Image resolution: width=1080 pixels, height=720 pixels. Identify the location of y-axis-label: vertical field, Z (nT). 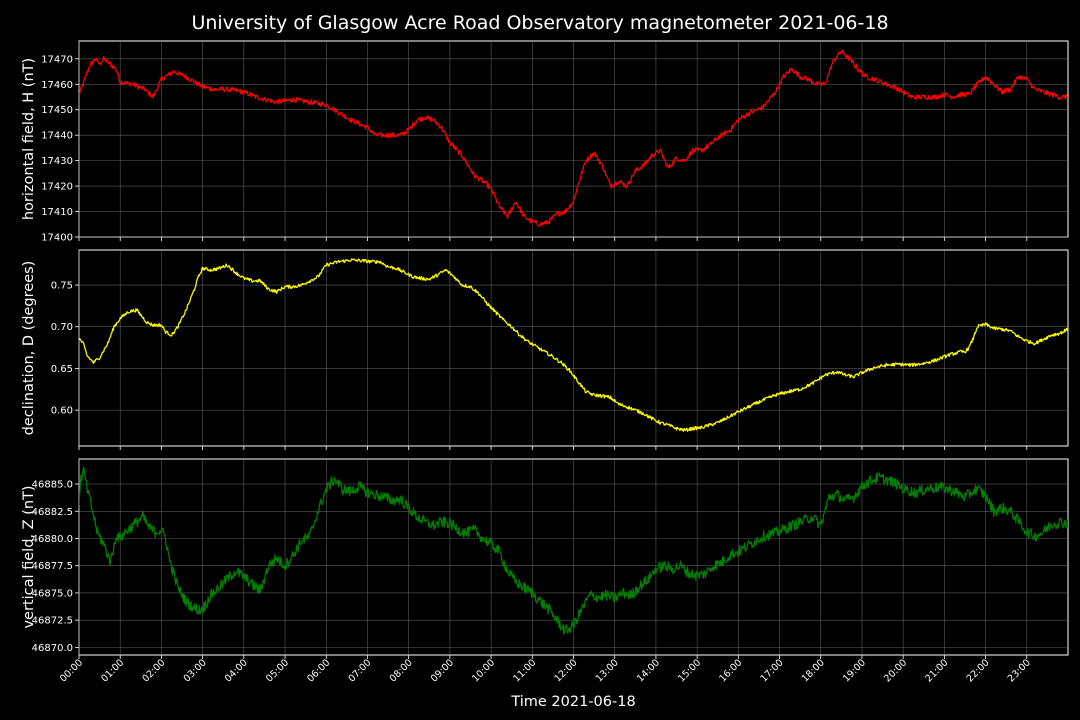
(29, 556).